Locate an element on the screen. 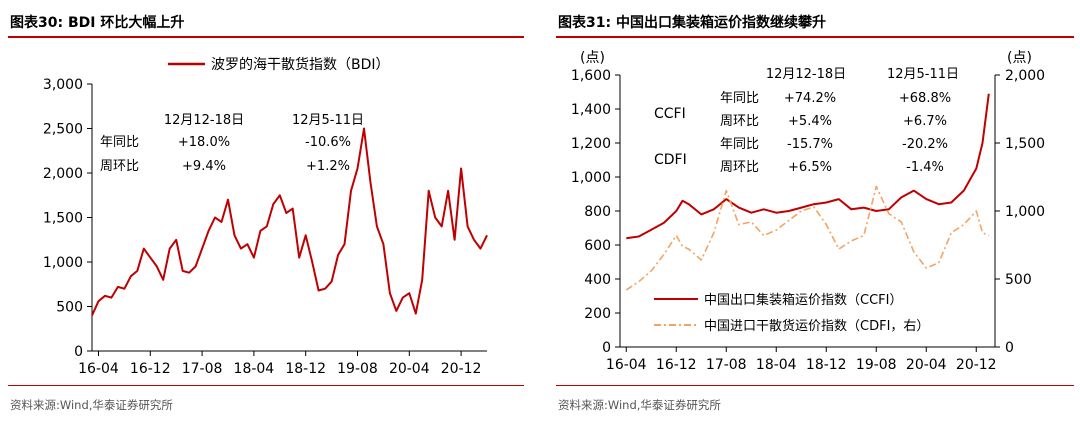 This screenshot has width=1080, height=432. ccfi-y-tick-label: 200 is located at coordinates (597, 314).